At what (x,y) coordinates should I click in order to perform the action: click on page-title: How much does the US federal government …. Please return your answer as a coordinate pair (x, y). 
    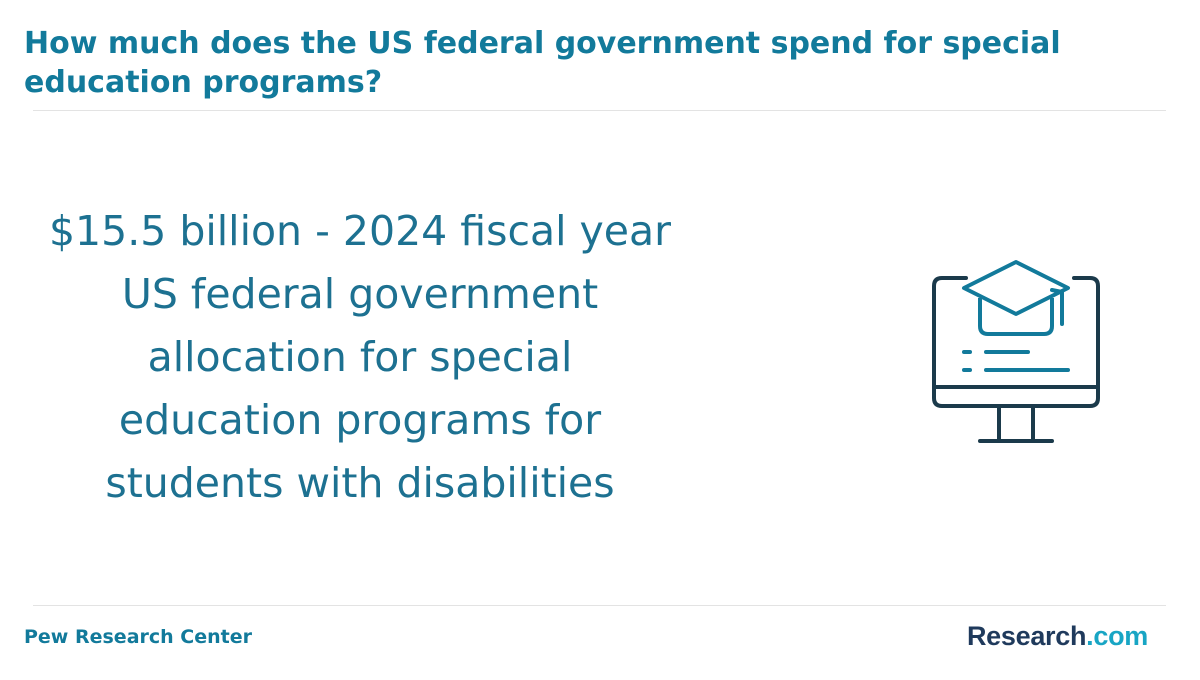
    Looking at the image, I should click on (542, 63).